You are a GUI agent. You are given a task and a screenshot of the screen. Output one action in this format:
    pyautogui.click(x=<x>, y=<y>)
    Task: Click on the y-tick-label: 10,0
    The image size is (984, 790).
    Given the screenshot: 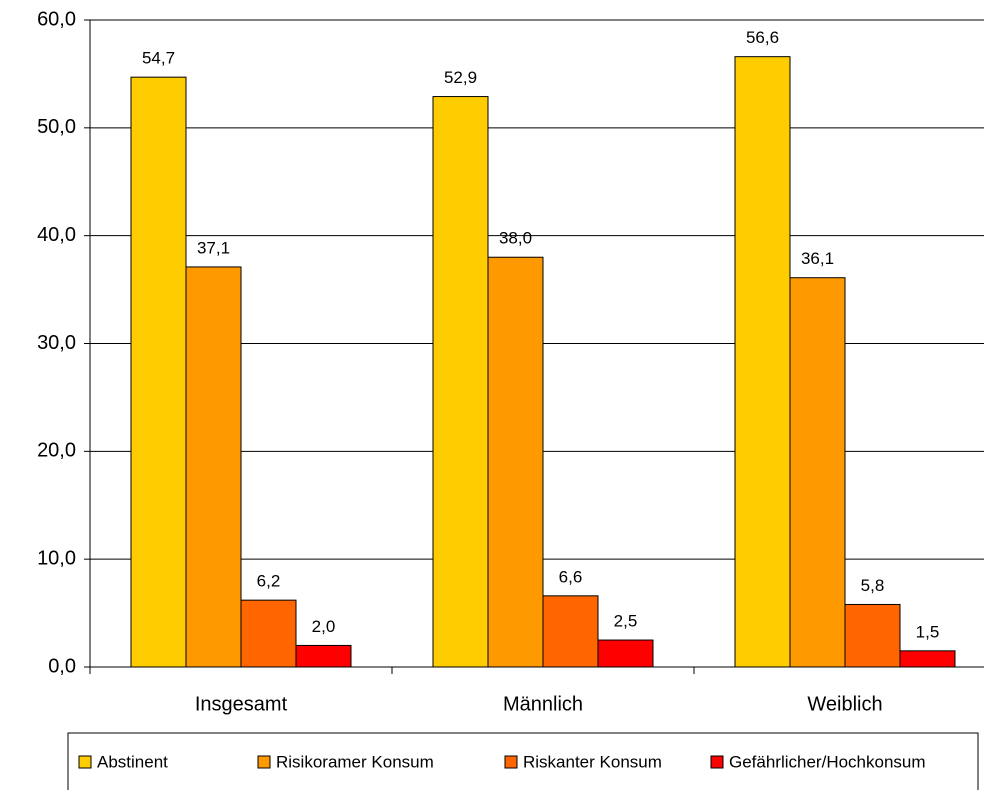 What is the action you would take?
    pyautogui.click(x=56, y=558)
    